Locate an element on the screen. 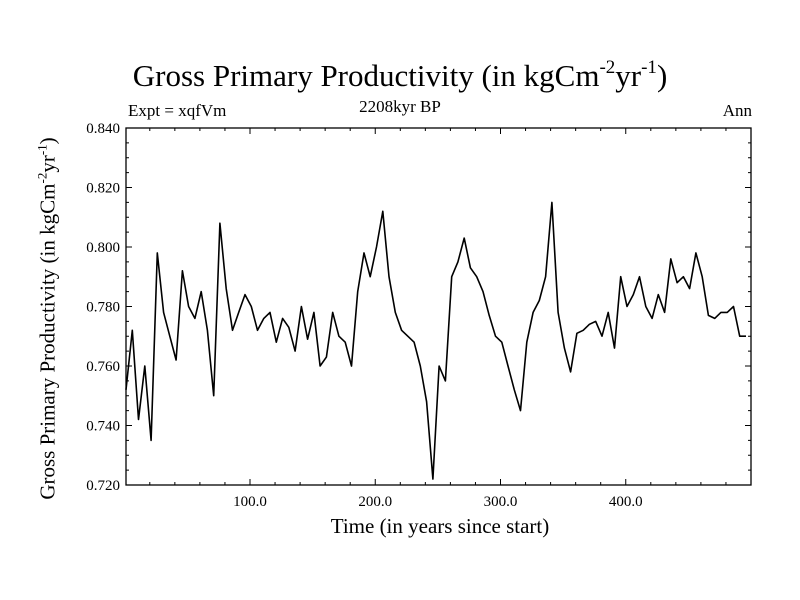 The image size is (800, 600). y-tick-label: 0.740 is located at coordinates (103, 427).